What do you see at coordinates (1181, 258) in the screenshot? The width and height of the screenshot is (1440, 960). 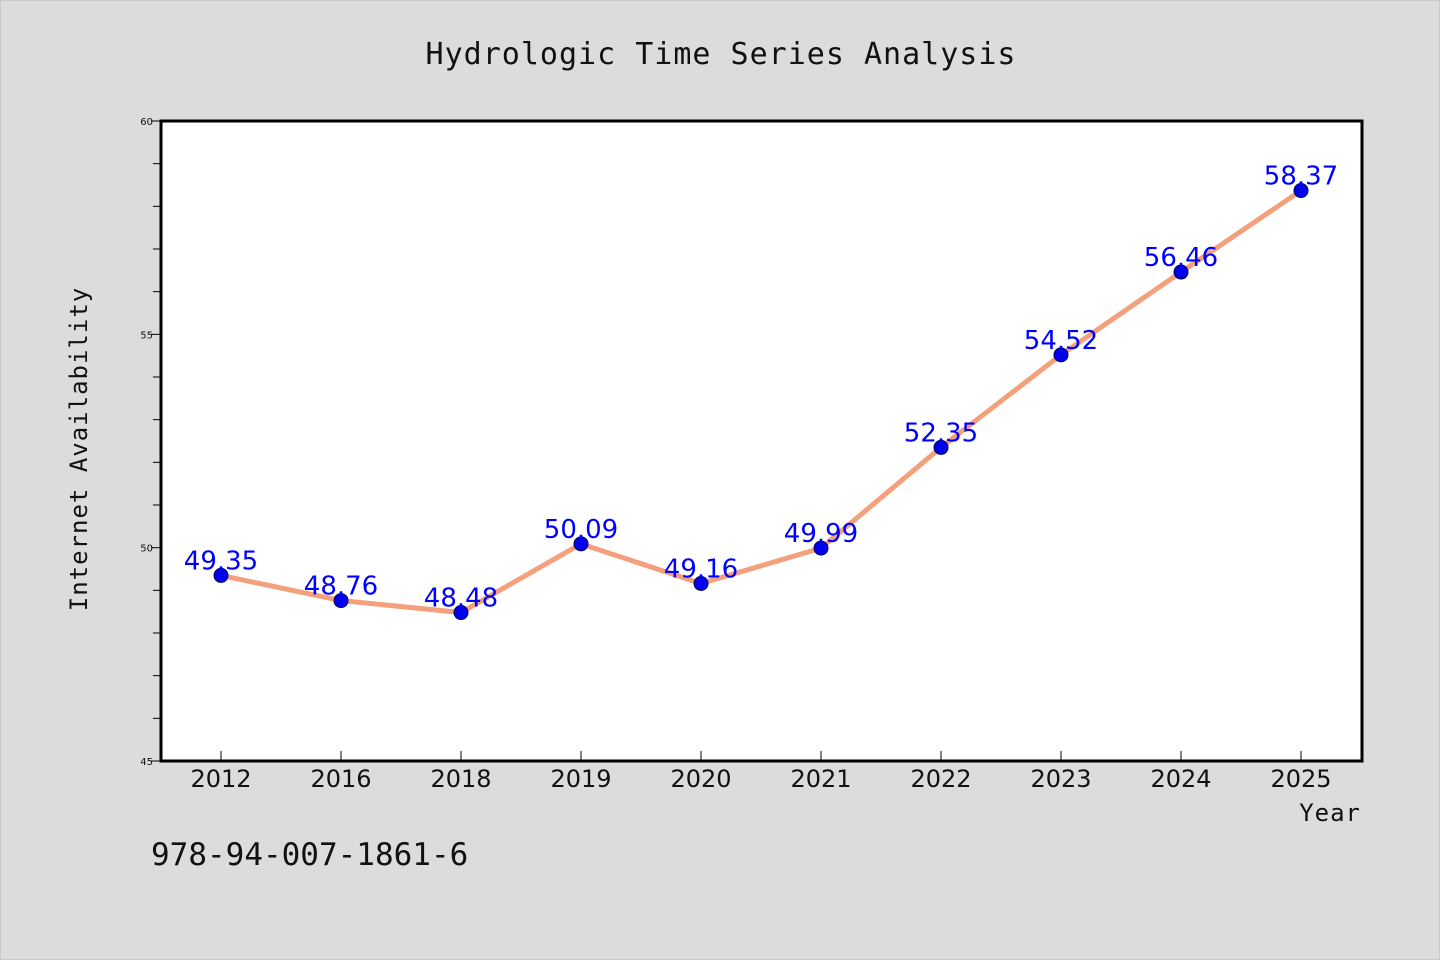 I see `data-label: 56.46` at bounding box center [1181, 258].